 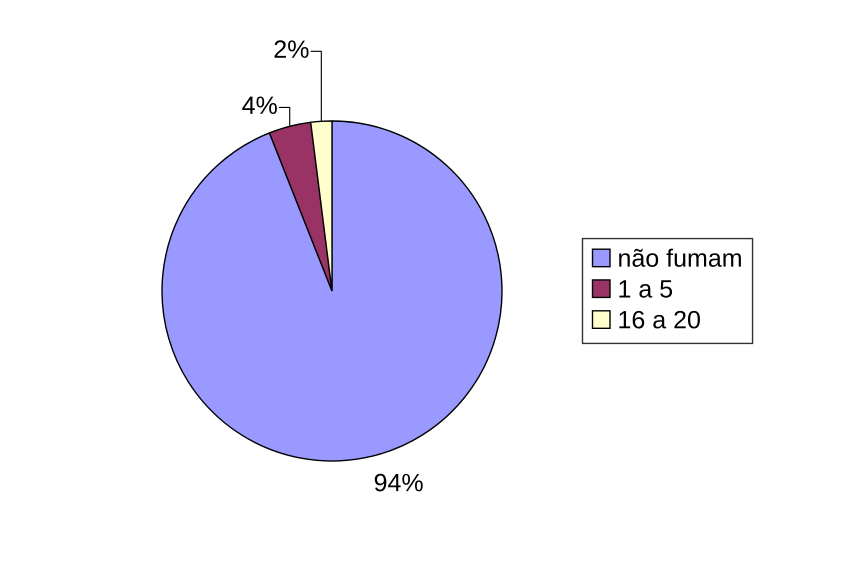 I want to click on legend-label: não fumam, so click(x=680, y=257).